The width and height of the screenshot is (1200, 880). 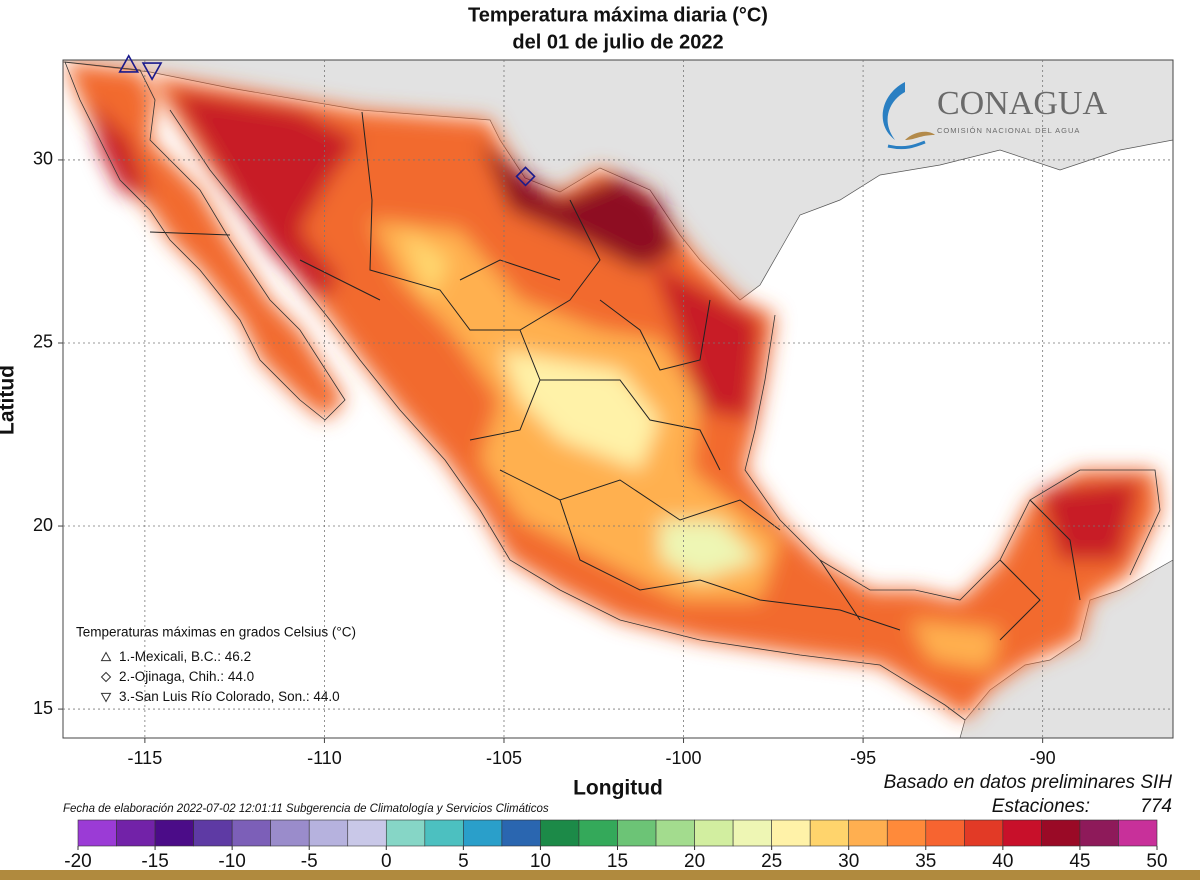 What do you see at coordinates (906, 145) in the screenshot?
I see `logo-wave` at bounding box center [906, 145].